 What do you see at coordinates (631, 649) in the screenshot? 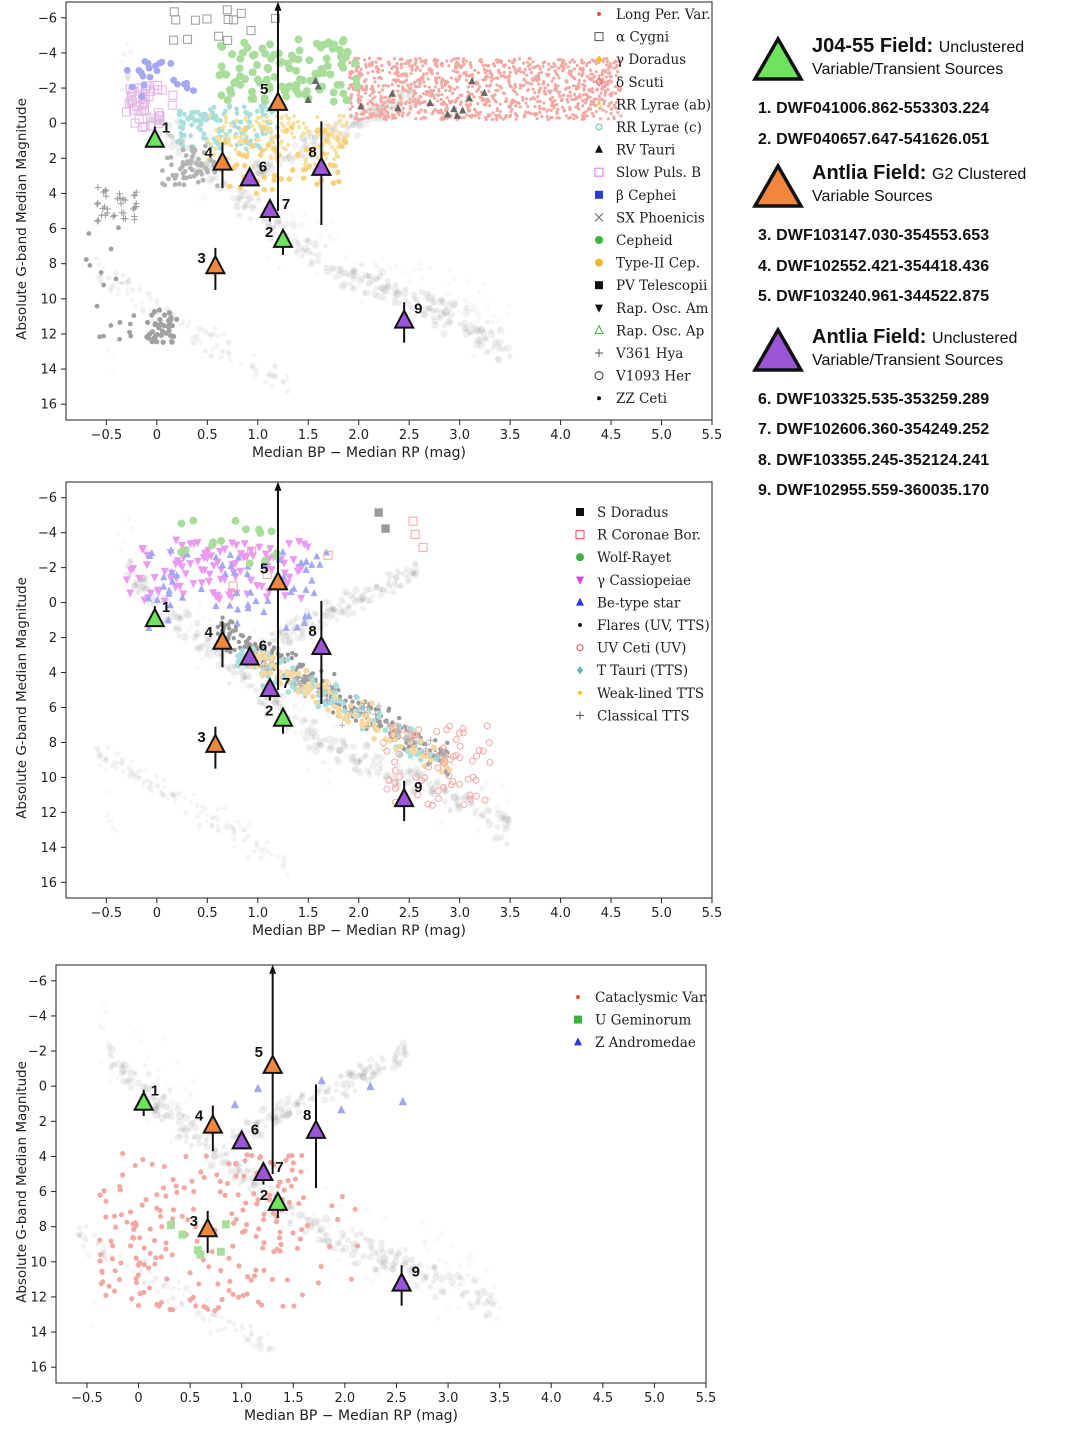
I see `legend-entry: UV Ceti (UV)` at bounding box center [631, 649].